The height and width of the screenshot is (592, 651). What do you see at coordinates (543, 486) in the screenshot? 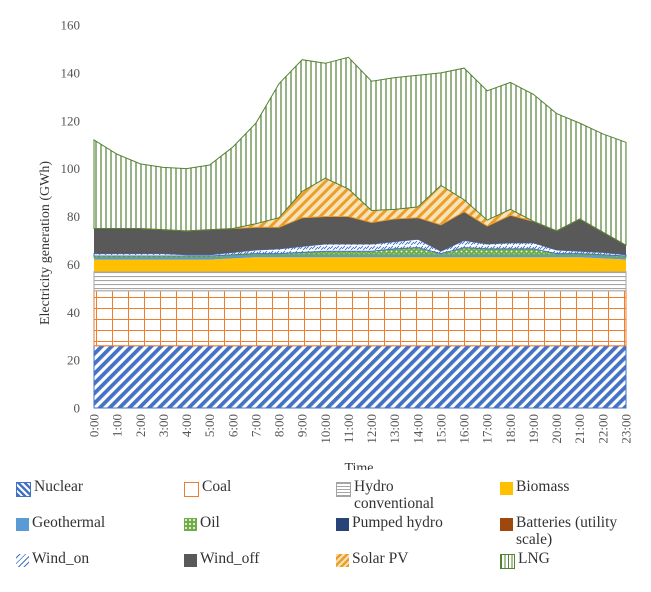
I see `legend-label: Biomass` at bounding box center [543, 486].